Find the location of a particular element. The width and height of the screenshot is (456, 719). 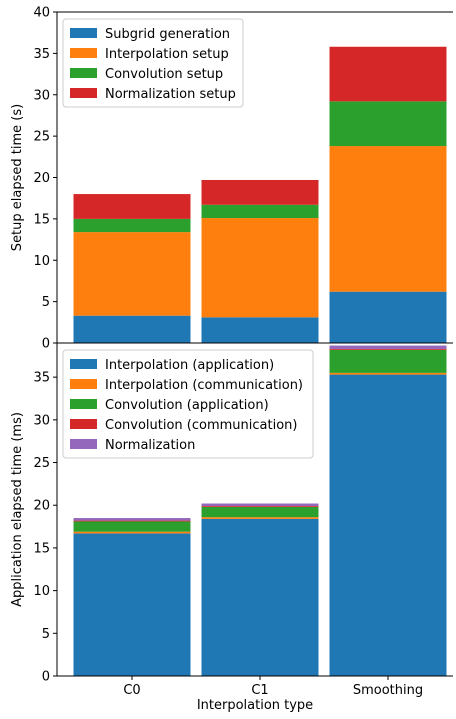

y-axis-label: Setup elapsed time (s) is located at coordinates (17, 177).